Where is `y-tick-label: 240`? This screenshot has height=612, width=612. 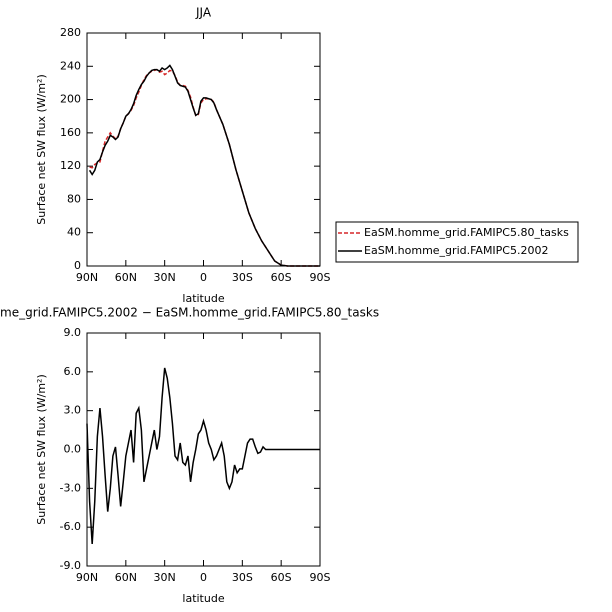 y-tick-label: 240 is located at coordinates (70, 65).